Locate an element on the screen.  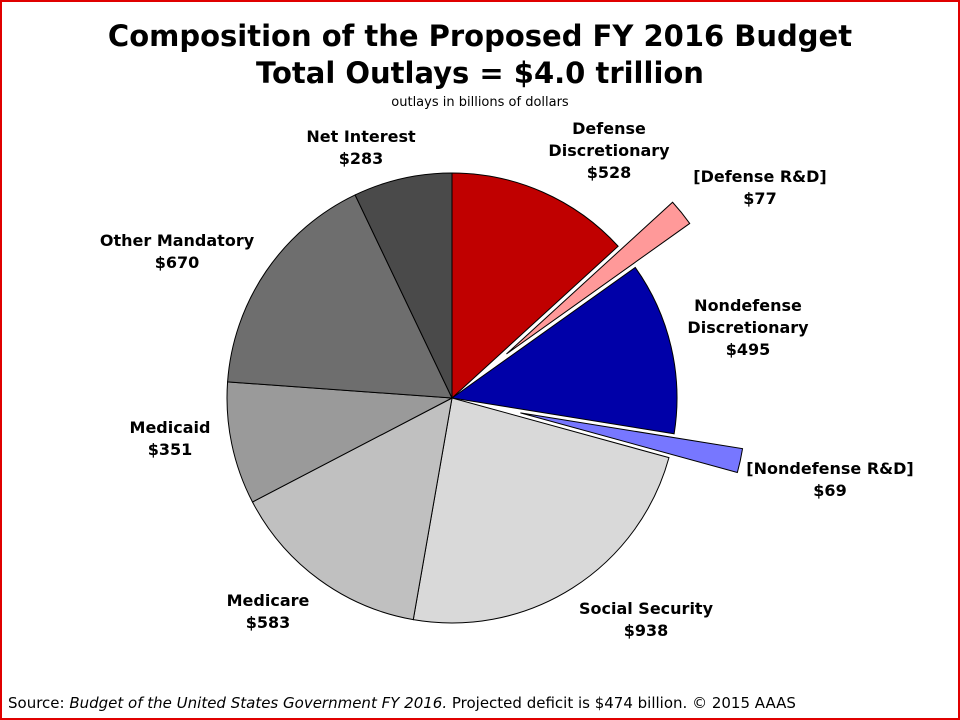
pie-value-label: $283 is located at coordinates (361, 158).